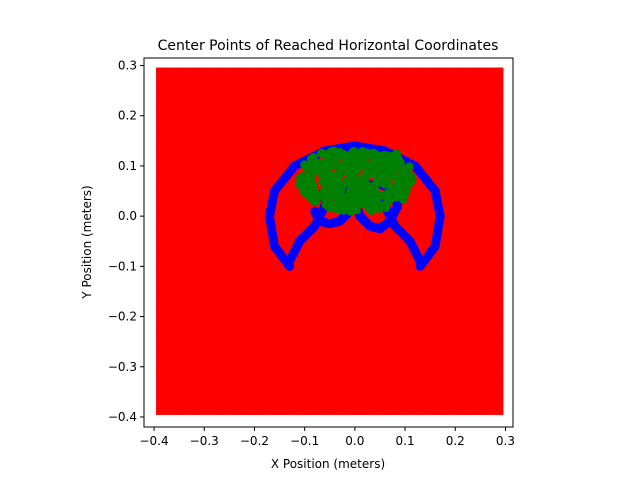 This screenshot has width=640, height=480. Describe the element at coordinates (127, 216) in the screenshot. I see `y-tick-label: 0.0` at that location.